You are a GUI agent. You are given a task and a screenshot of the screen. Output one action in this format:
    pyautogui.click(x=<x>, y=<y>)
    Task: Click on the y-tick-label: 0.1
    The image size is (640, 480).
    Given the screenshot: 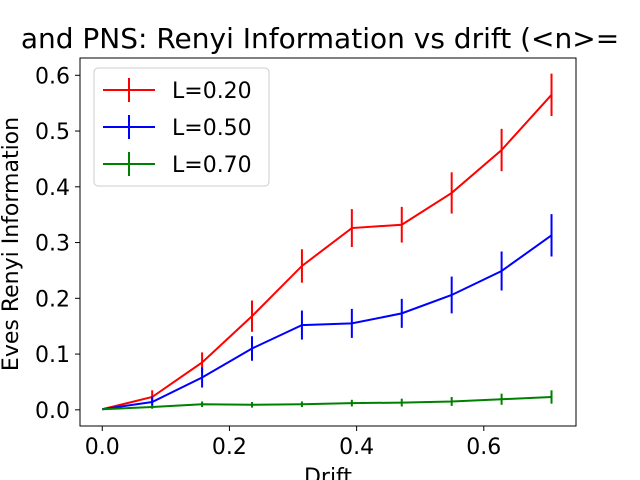 What is the action you would take?
    pyautogui.click(x=52, y=355)
    